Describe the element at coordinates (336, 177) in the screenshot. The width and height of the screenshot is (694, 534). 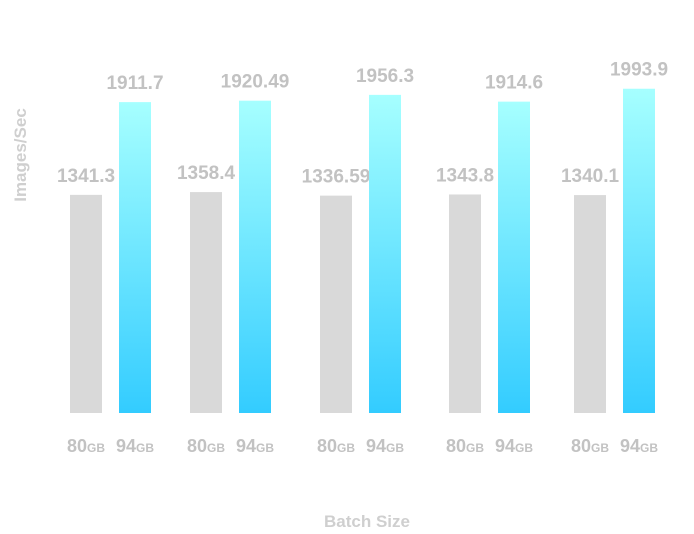
I see `data-label: 1336.59` at that location.